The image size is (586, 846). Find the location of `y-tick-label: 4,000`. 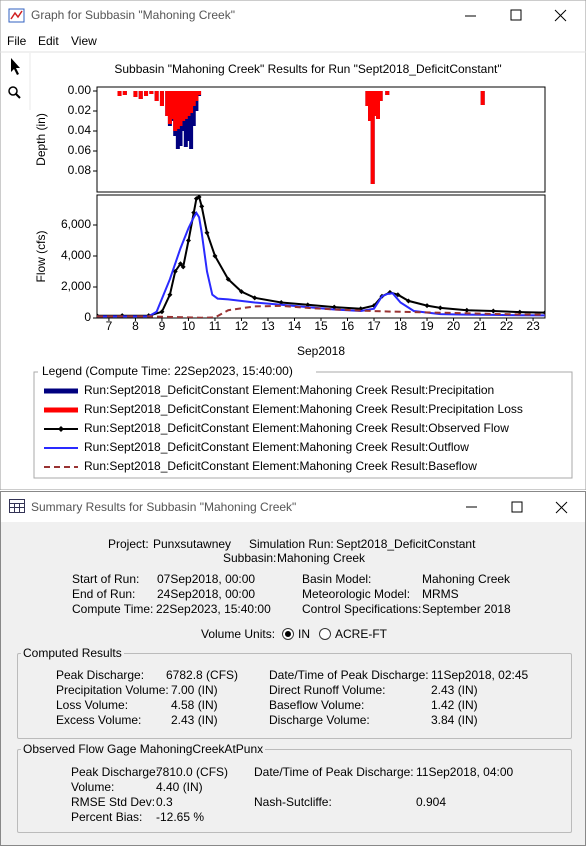

y-tick-label: 4,000 is located at coordinates (76, 255).